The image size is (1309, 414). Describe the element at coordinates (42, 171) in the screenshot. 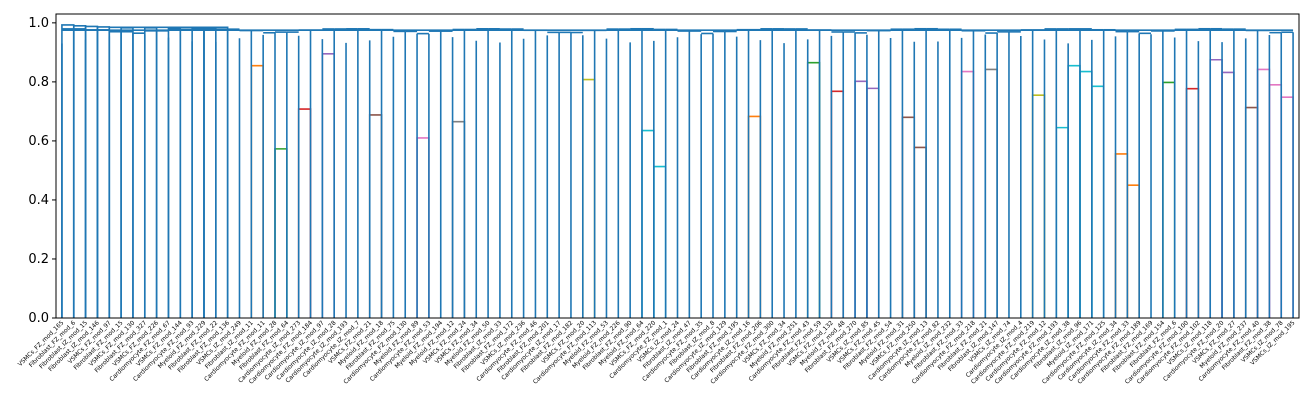

I see `y-axis: 0.0 0.2 0.4 0.6 0.8 1.0` at that location.